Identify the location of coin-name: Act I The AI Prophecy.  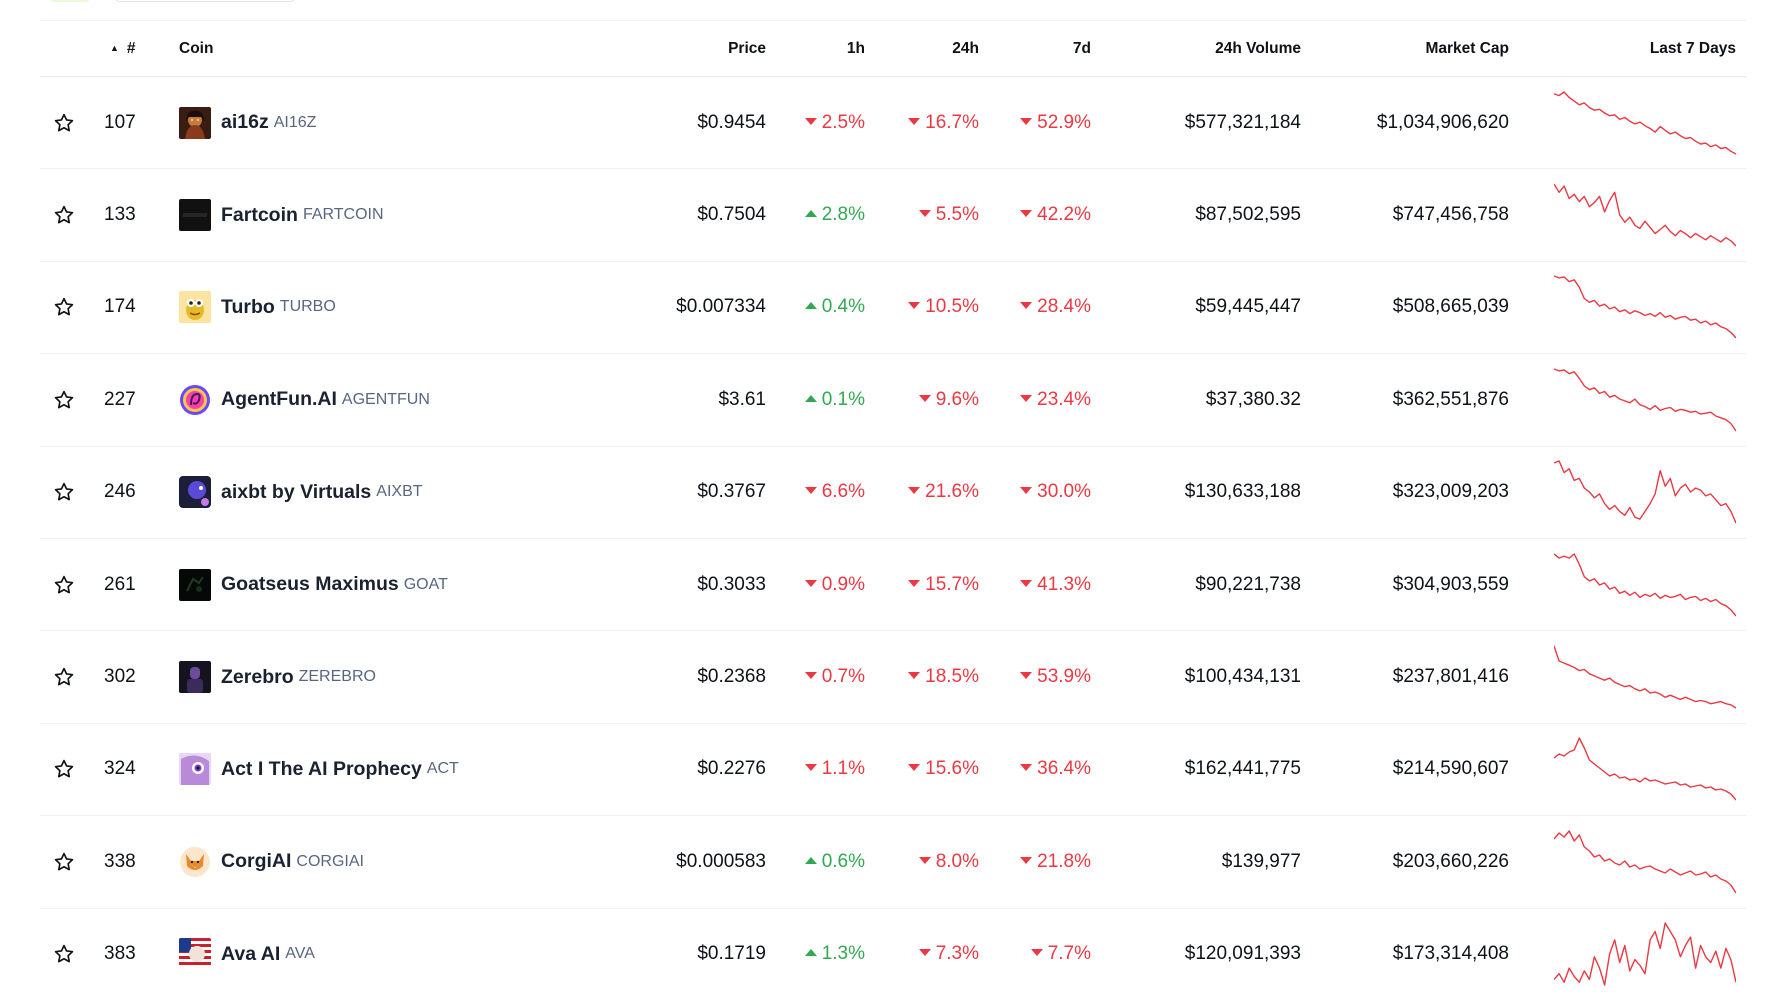
(321, 768).